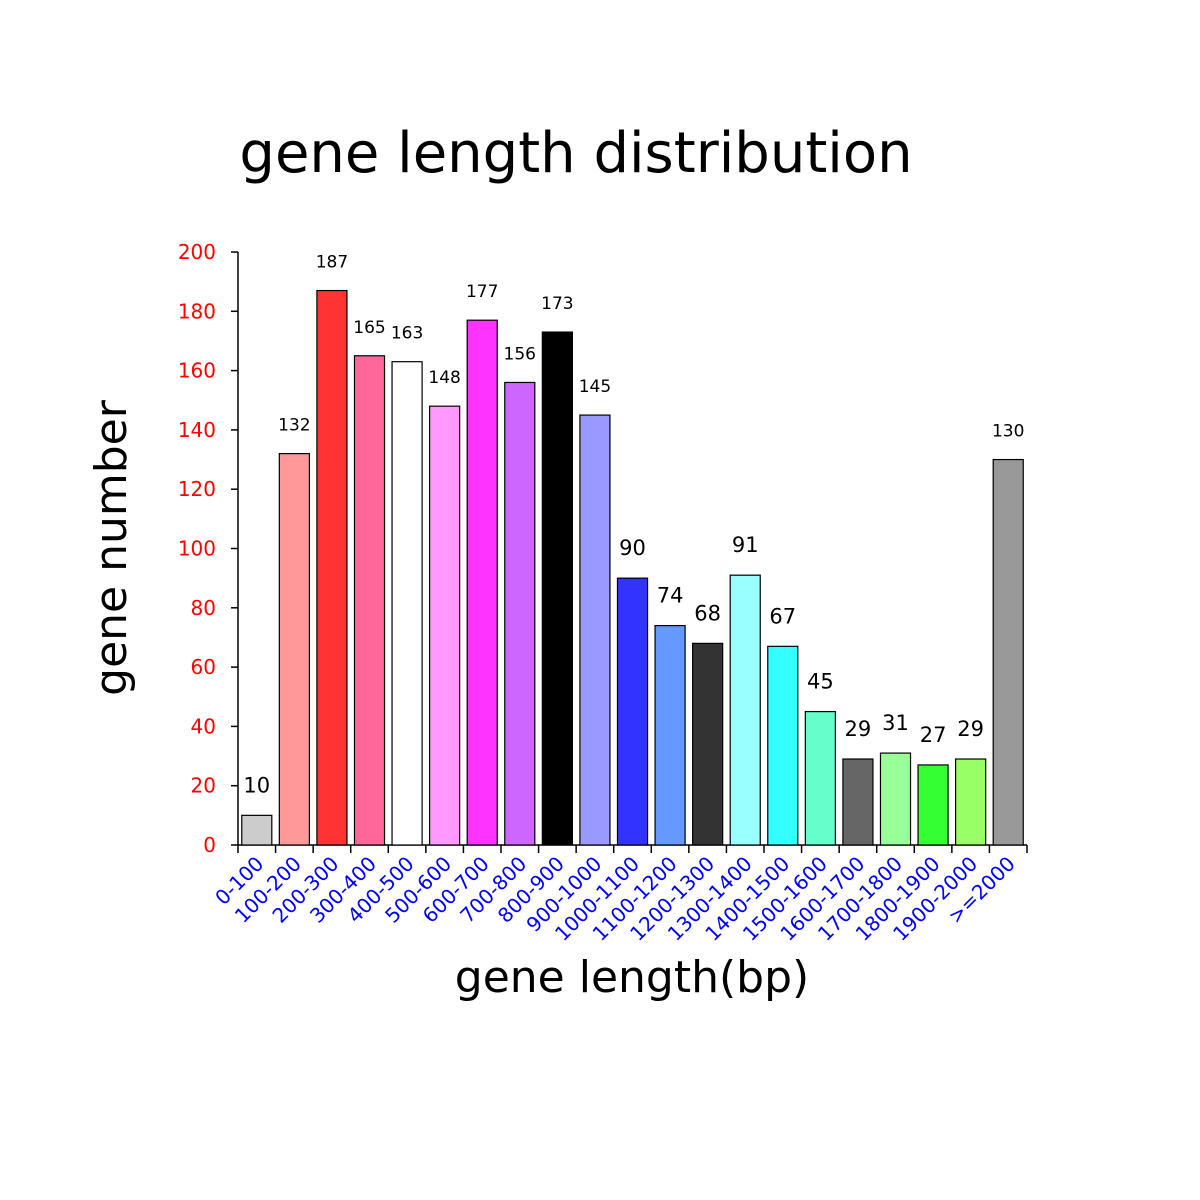 The image size is (1200, 1200). I want to click on data-label: 130, so click(1008, 432).